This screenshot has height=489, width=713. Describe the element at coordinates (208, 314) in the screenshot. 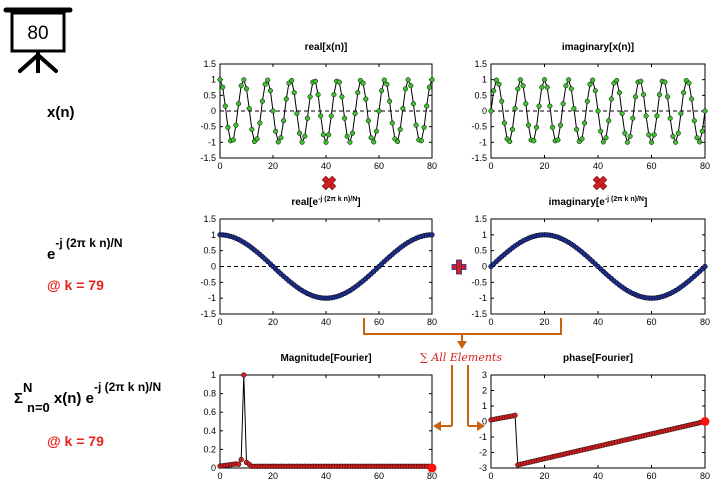

I see `y-tick-label: -1.5` at that location.